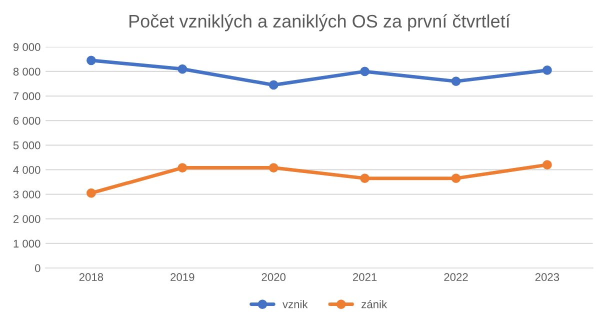 The width and height of the screenshot is (608, 335). Describe the element at coordinates (27, 244) in the screenshot. I see `y-tick-label: 1 000` at that location.